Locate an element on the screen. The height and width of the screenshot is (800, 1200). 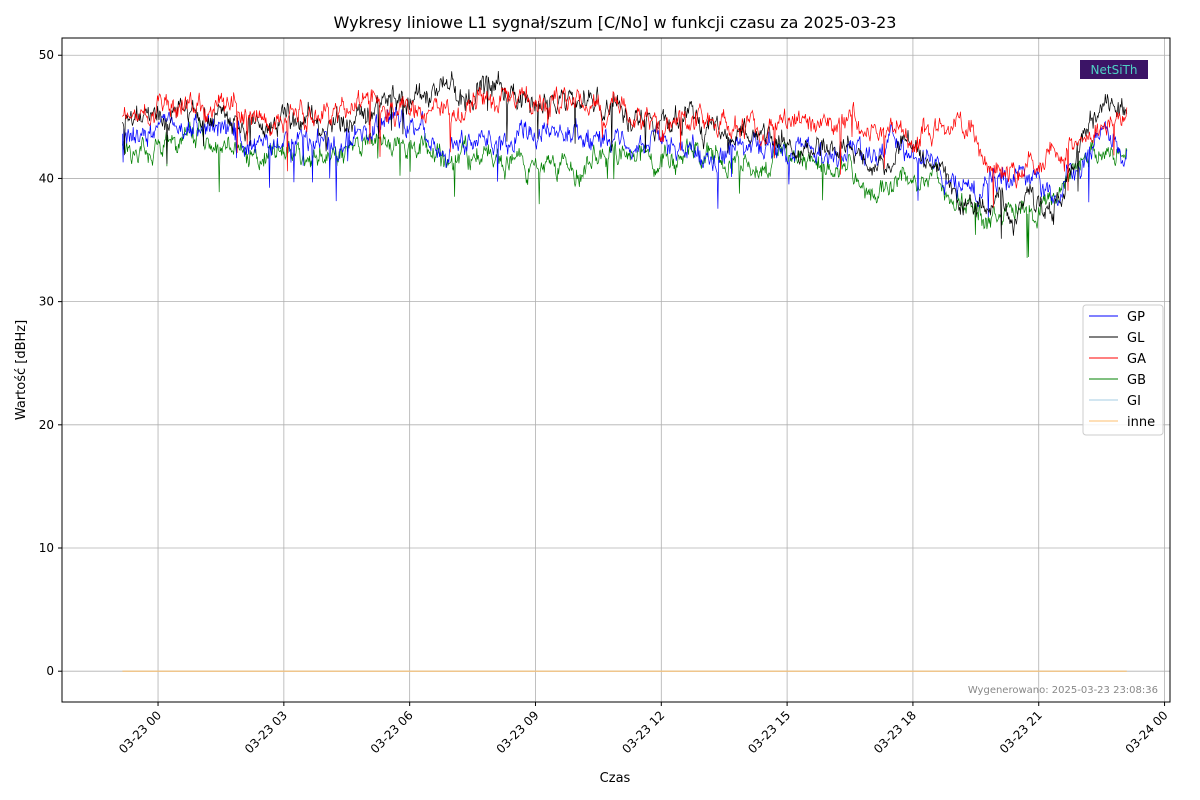
x-tick-label: 03-23 03 is located at coordinates (266, 732).